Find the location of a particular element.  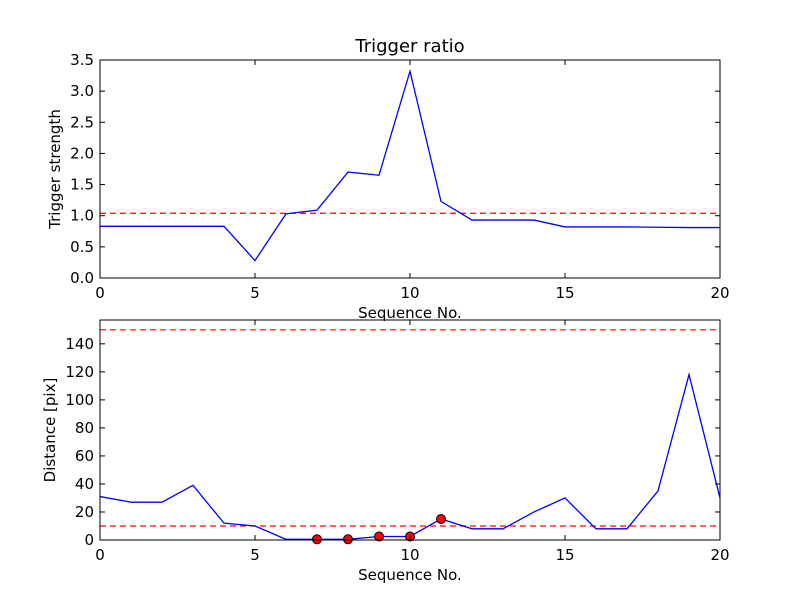

y-tick-label: 1.0 is located at coordinates (82, 216).